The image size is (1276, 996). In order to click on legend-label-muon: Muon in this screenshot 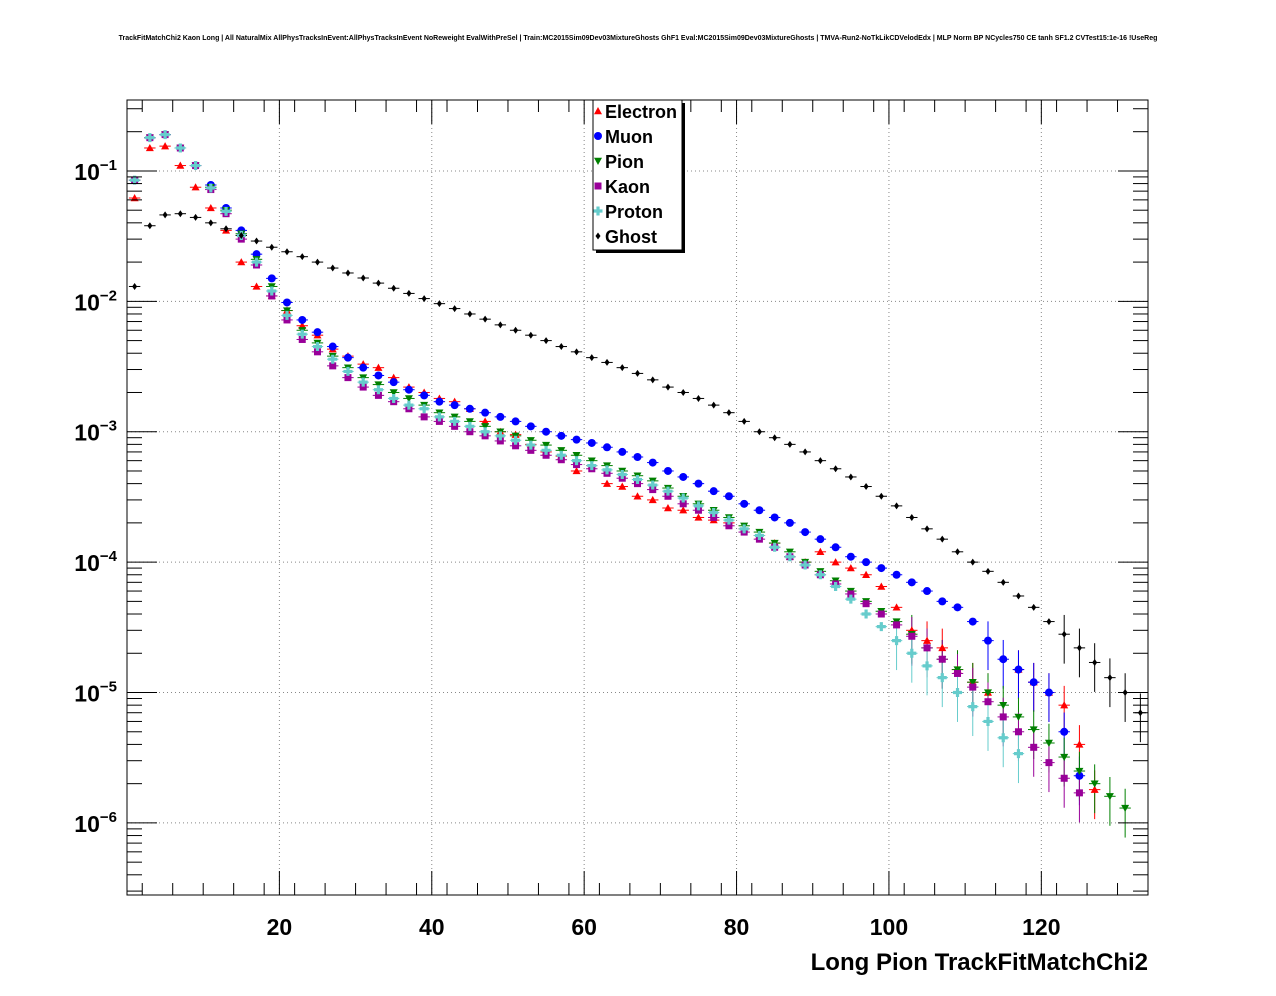, I will do `click(629, 137)`.